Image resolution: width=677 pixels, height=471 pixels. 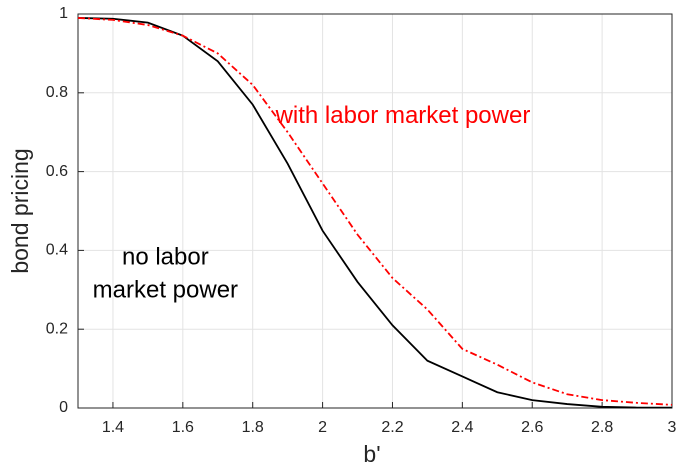 What do you see at coordinates (165, 290) in the screenshot?
I see `annotation: market power` at bounding box center [165, 290].